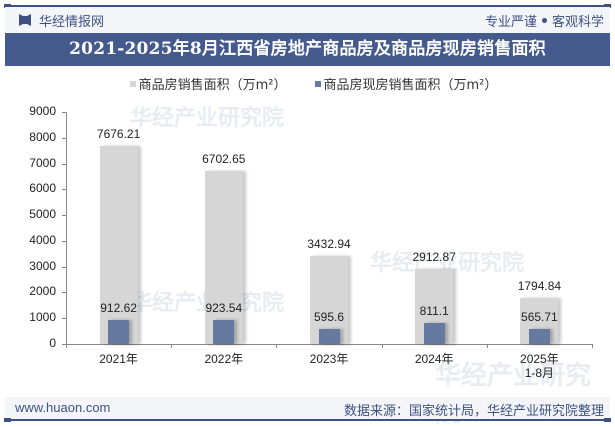  I want to click on x-category-label: 2023年, so click(329, 359).